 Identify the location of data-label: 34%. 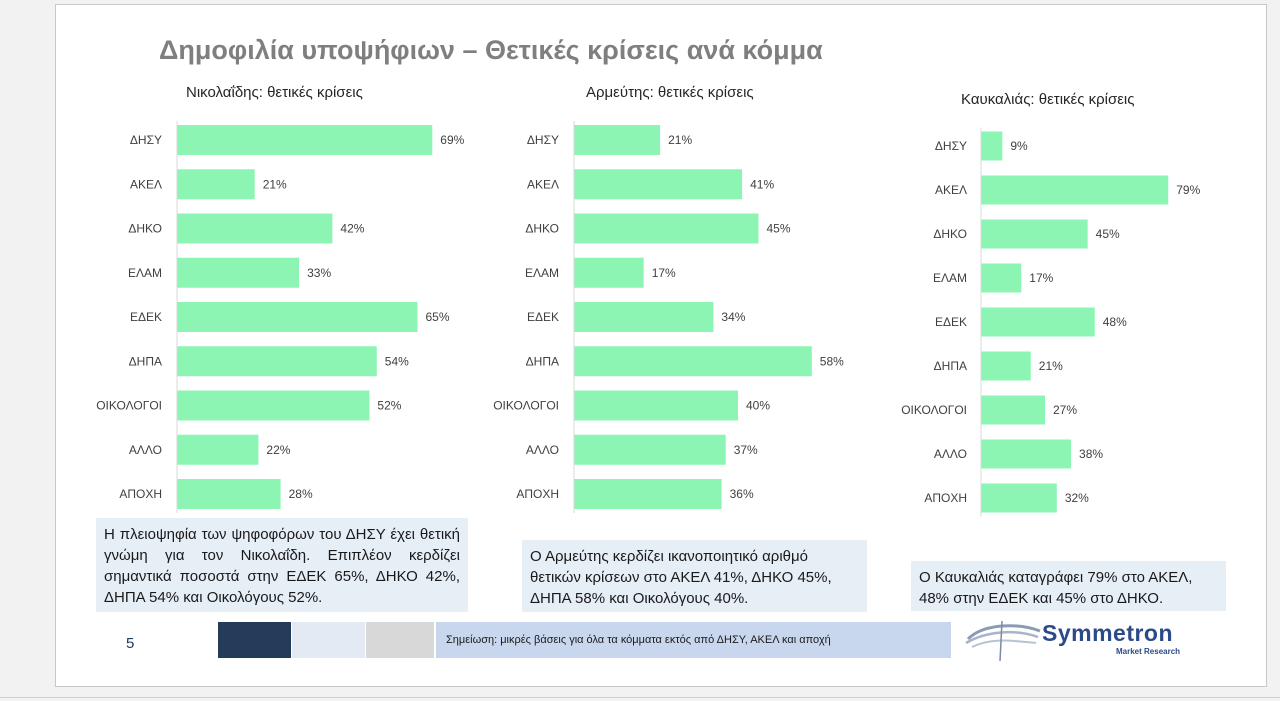
(733, 317).